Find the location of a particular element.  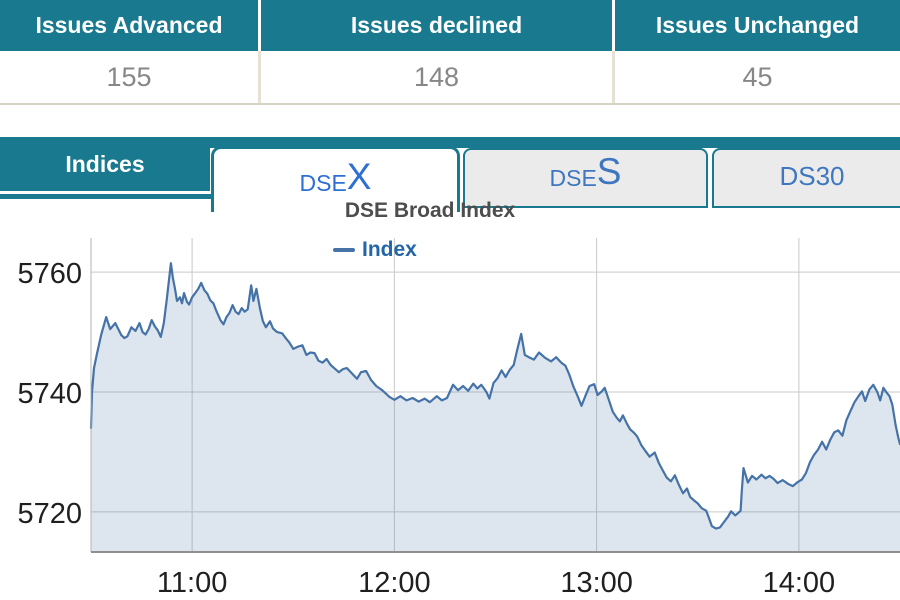

tab-ds30-label: DS30 is located at coordinates (812, 176).